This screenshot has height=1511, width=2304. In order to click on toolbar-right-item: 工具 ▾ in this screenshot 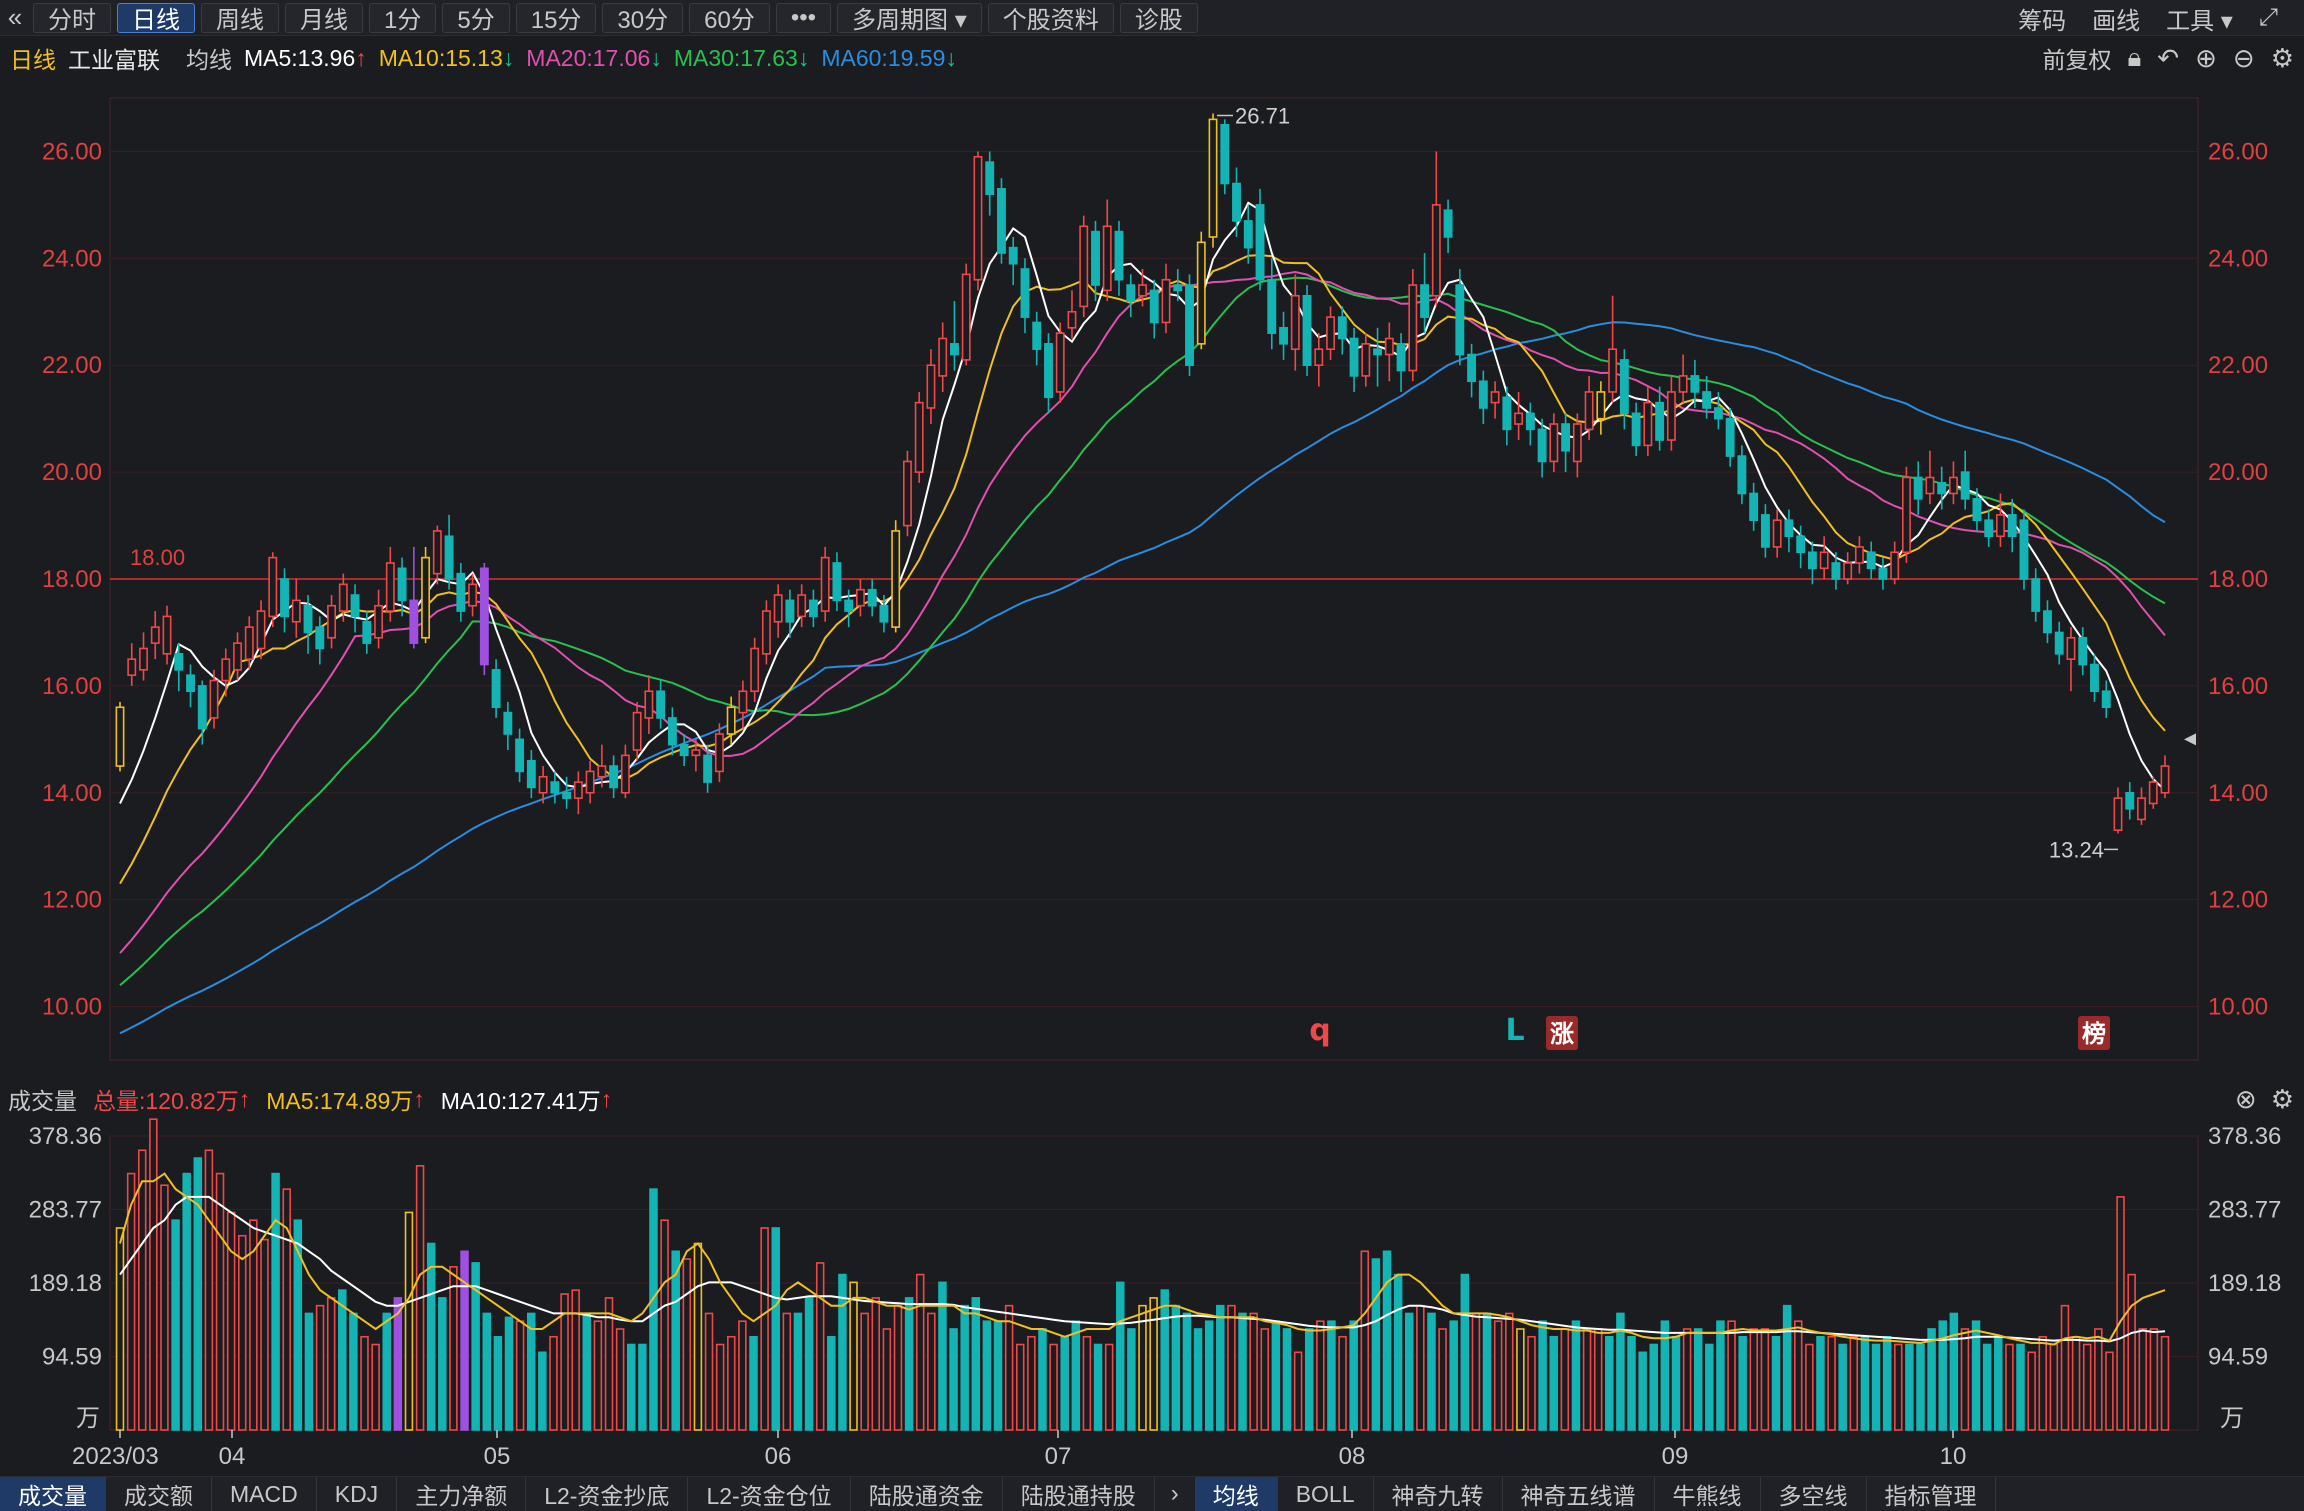, I will do `click(2199, 21)`.